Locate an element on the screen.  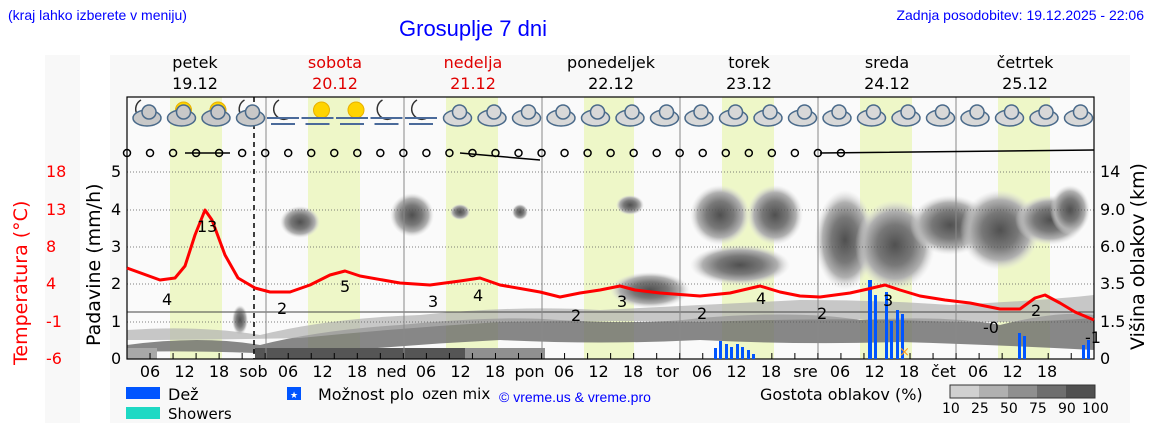
rain-bars is located at coordinates (902, 319).